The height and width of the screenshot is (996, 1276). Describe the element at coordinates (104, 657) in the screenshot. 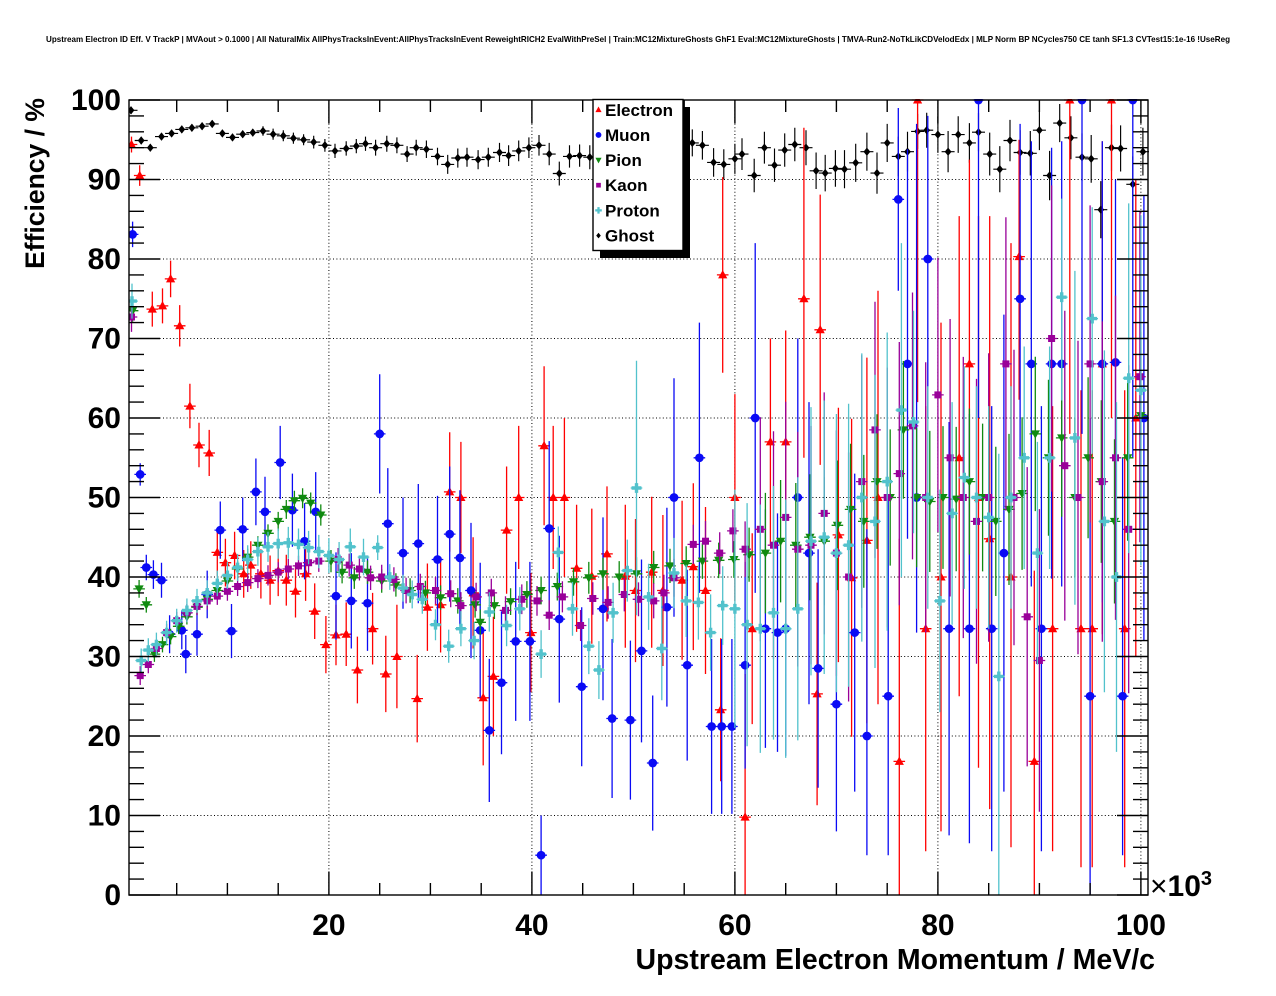

I see `svg-text: 30` at that location.